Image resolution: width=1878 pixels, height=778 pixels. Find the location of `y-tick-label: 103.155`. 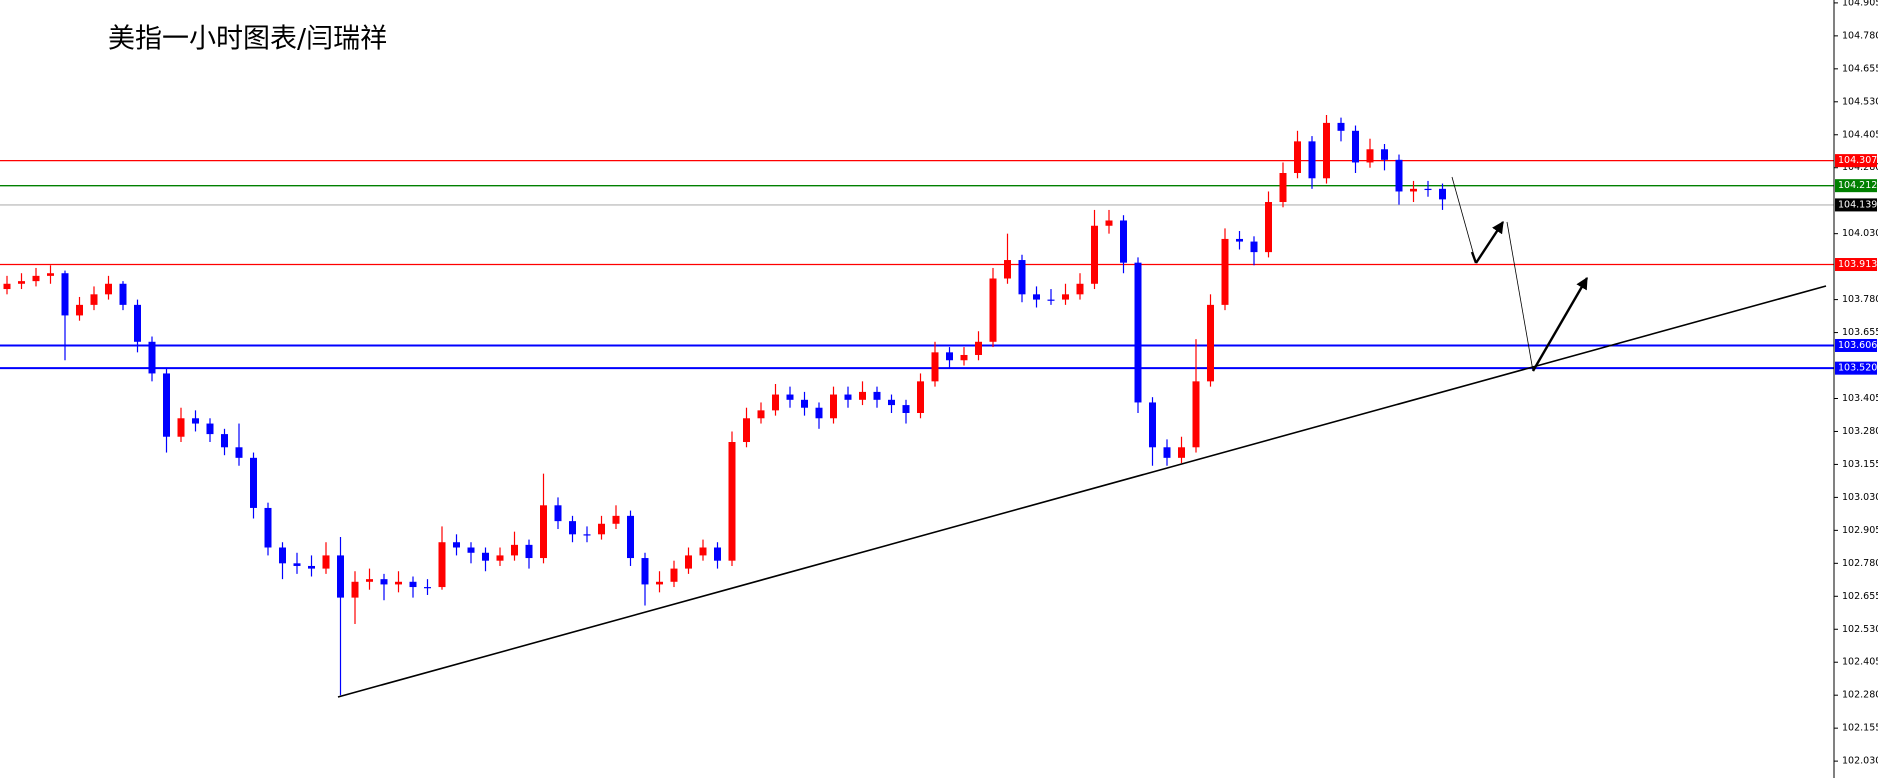

y-tick-label: 103.155 is located at coordinates (1860, 464).